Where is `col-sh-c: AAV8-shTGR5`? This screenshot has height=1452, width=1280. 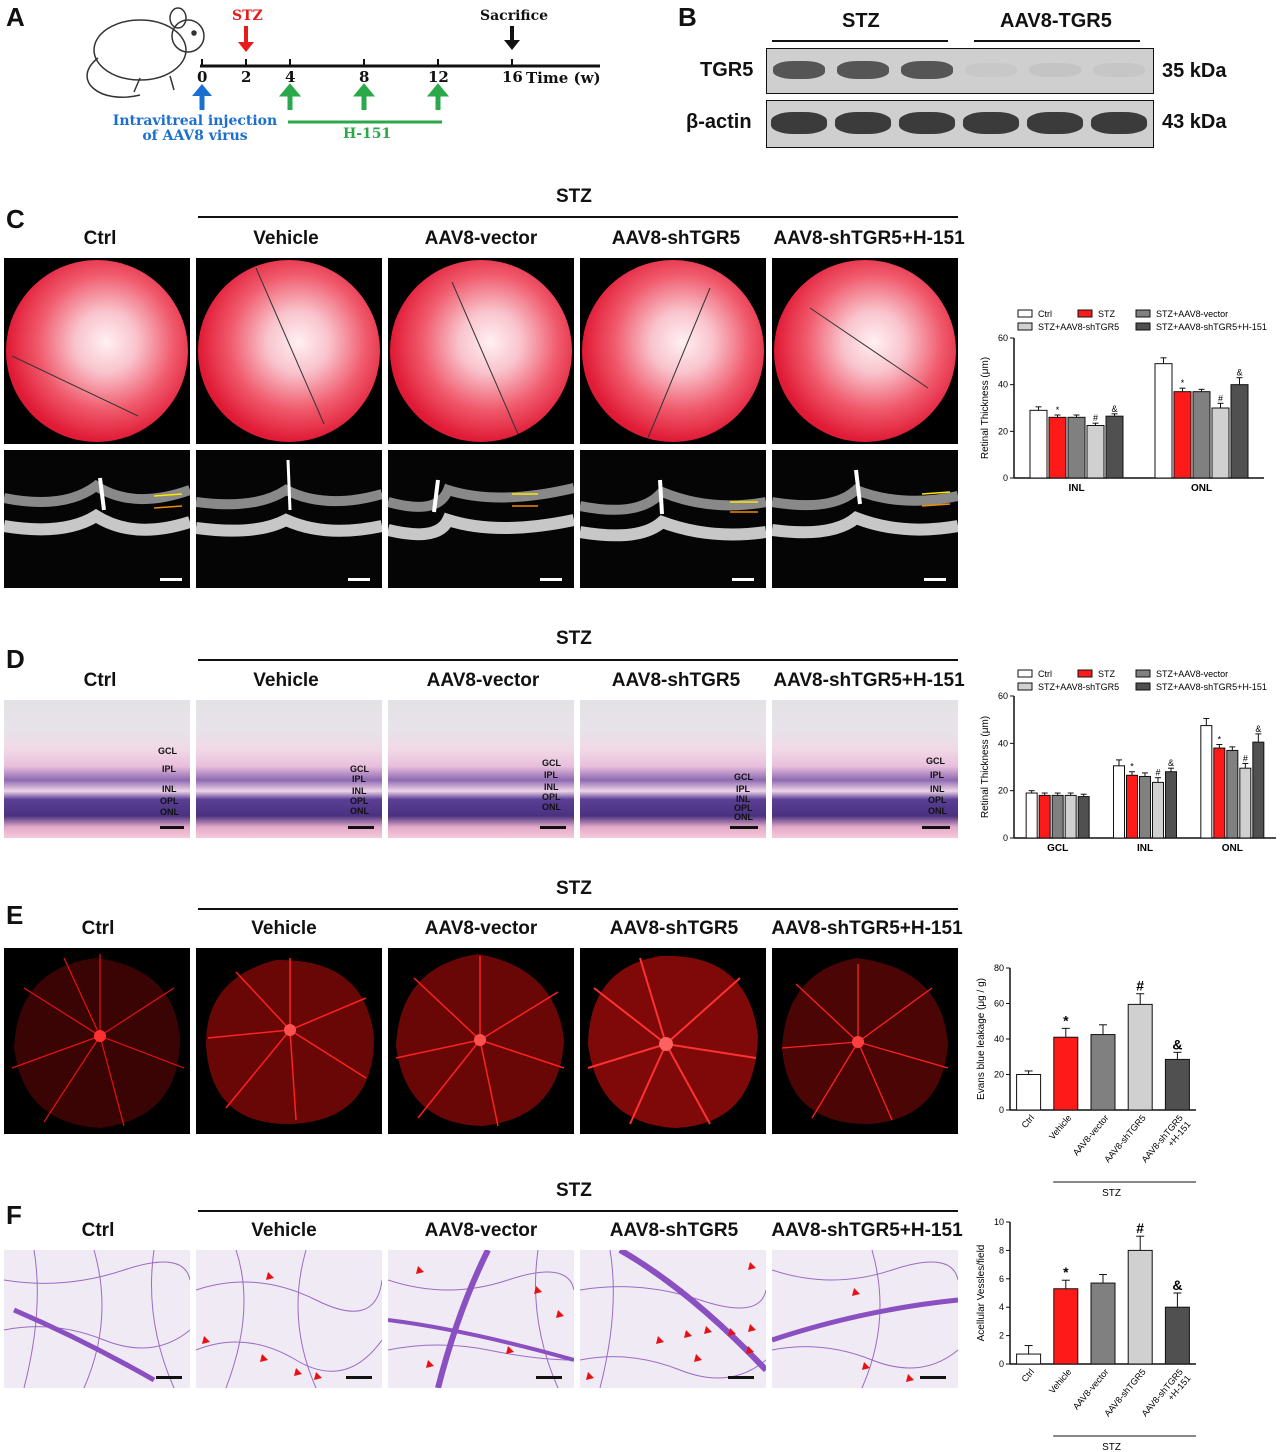 col-sh-c: AAV8-shTGR5 is located at coordinates (676, 238).